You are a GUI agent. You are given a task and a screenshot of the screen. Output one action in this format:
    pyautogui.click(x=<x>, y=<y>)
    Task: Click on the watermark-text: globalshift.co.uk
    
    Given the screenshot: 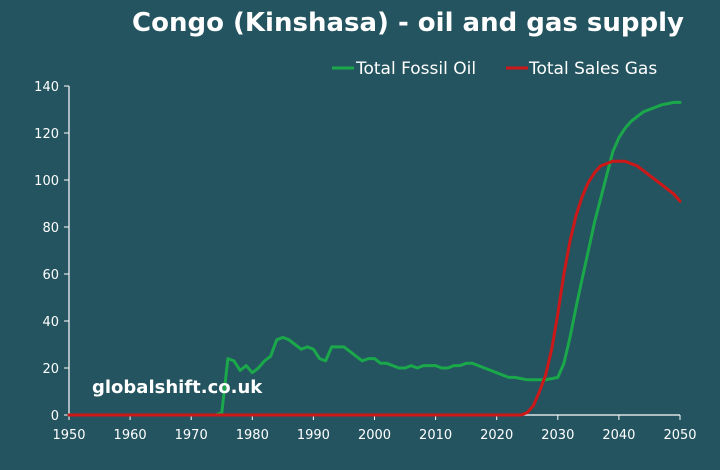 What is the action you would take?
    pyautogui.click(x=177, y=387)
    